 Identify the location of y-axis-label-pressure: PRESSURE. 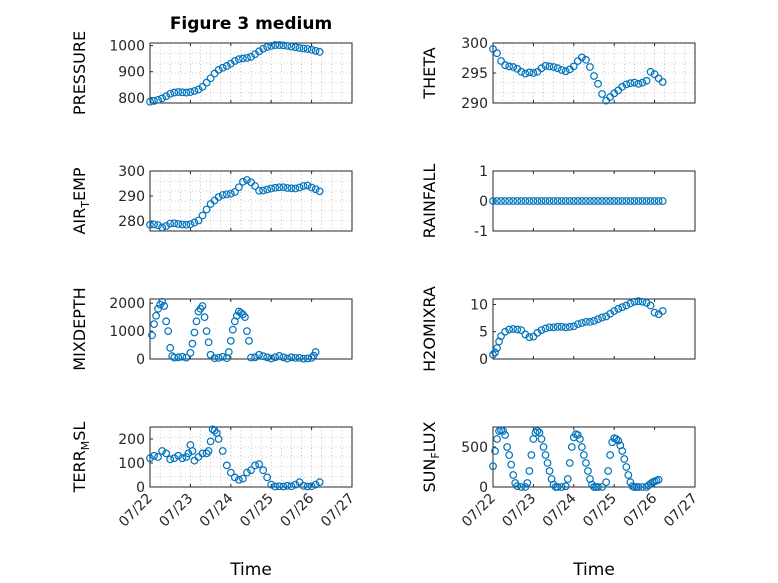
(79, 73).